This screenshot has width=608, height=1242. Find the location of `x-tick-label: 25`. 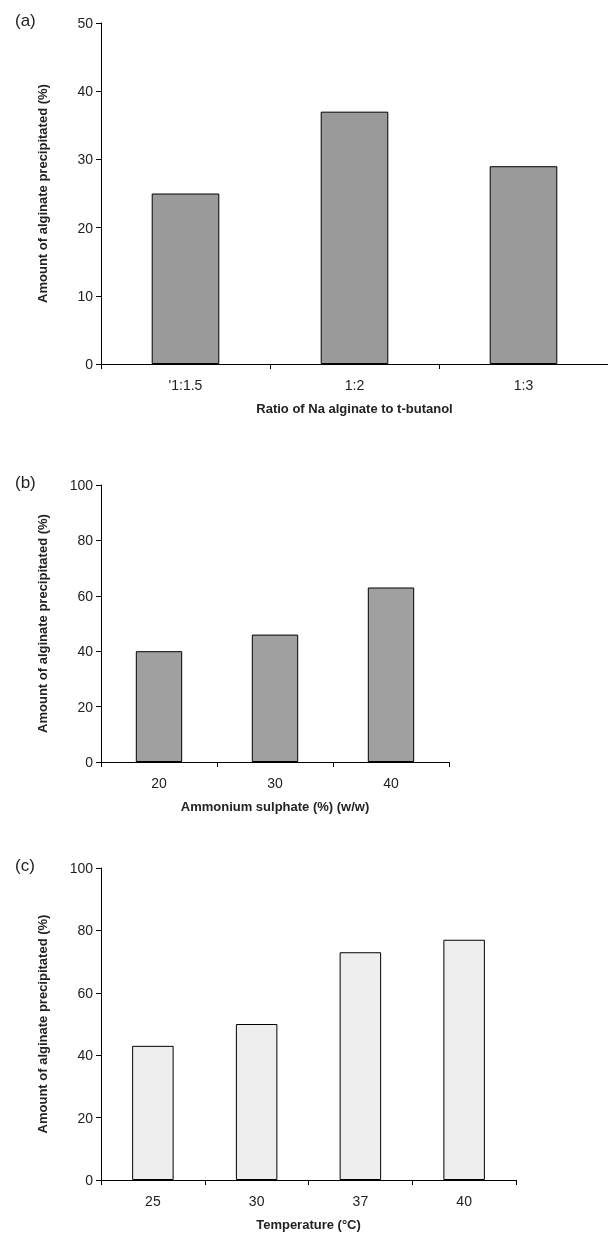

x-tick-label: 25 is located at coordinates (153, 1201).